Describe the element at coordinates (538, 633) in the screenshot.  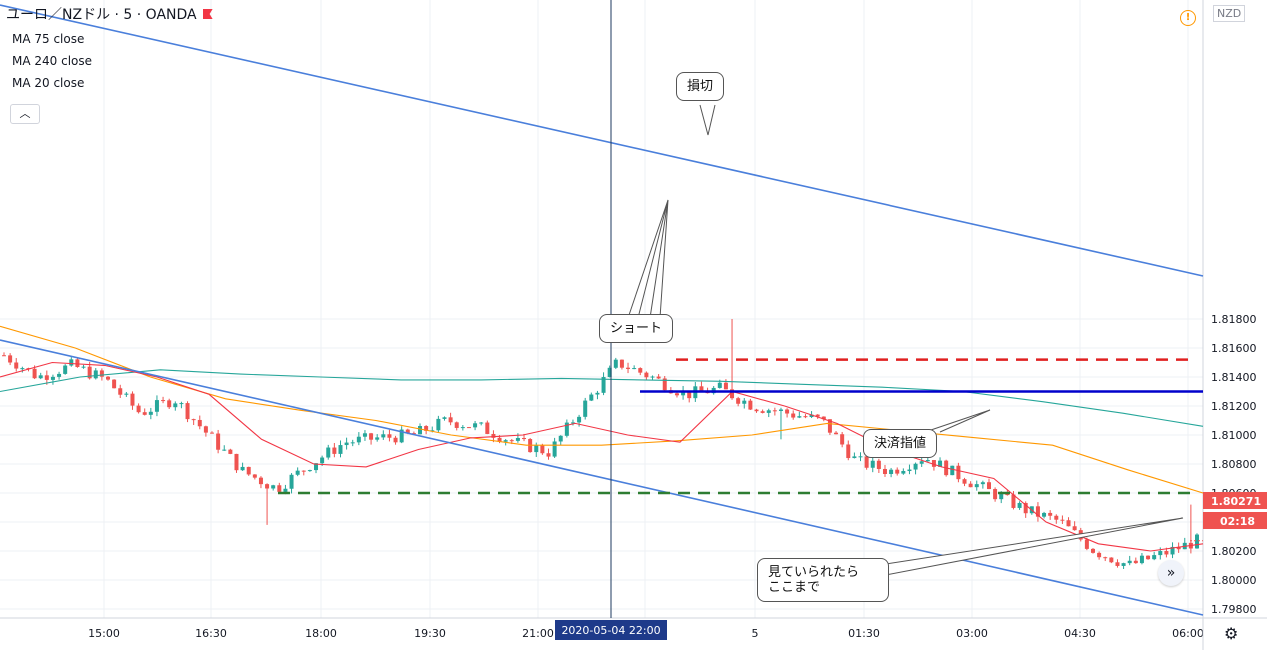
I see `time-tick-label: 21:00` at that location.